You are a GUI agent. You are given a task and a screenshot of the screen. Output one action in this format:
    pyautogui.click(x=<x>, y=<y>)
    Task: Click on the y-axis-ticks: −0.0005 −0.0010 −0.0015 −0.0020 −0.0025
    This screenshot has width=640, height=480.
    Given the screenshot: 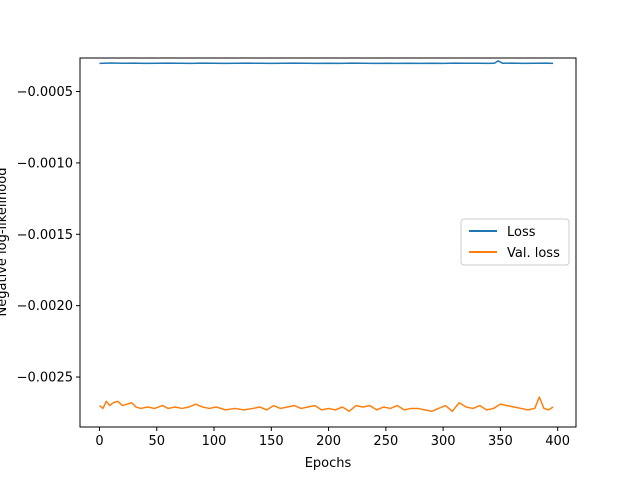 What is the action you would take?
    pyautogui.click(x=48, y=235)
    